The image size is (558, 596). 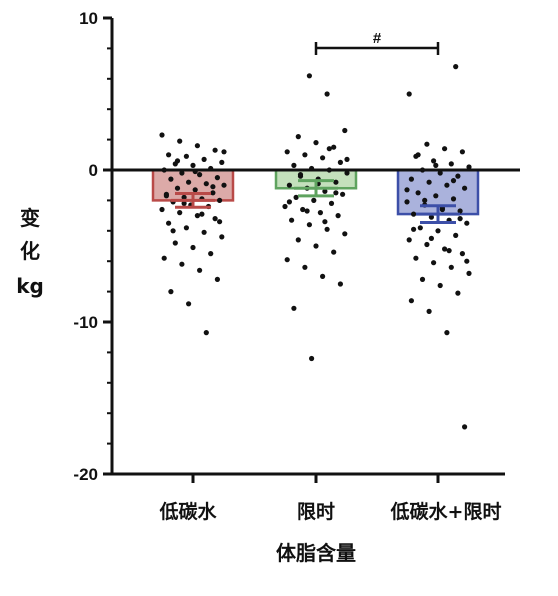 What do you see at coordinates (85, 322) in the screenshot?
I see `y-tick-label: -10` at bounding box center [85, 322].